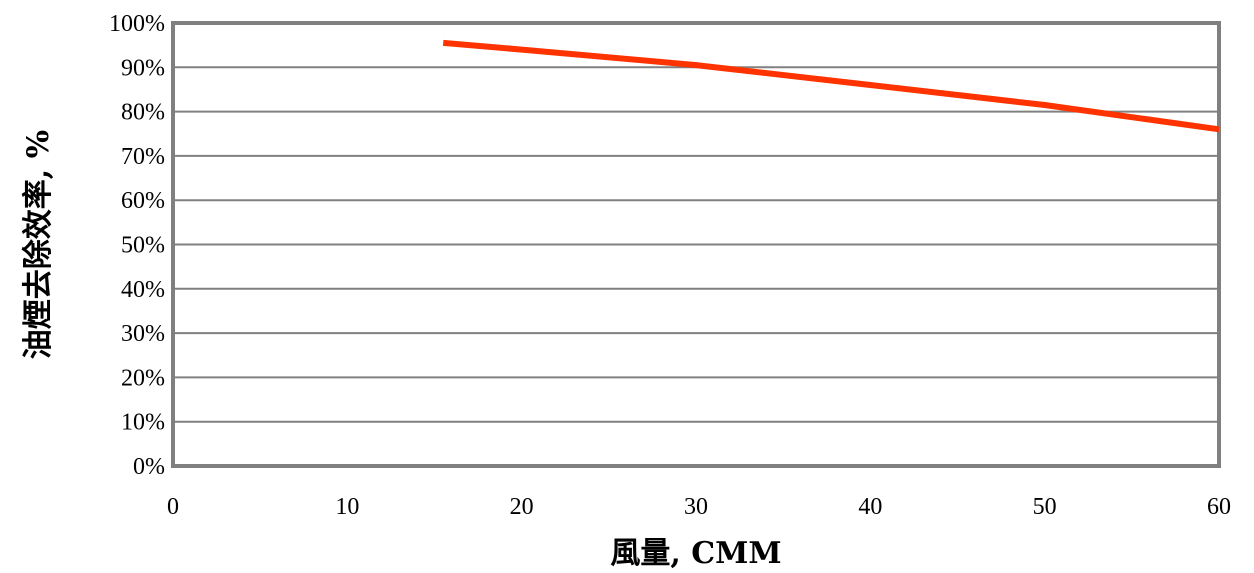 The height and width of the screenshot is (573, 1254). I want to click on y-tick-label: 80%, so click(143, 113).